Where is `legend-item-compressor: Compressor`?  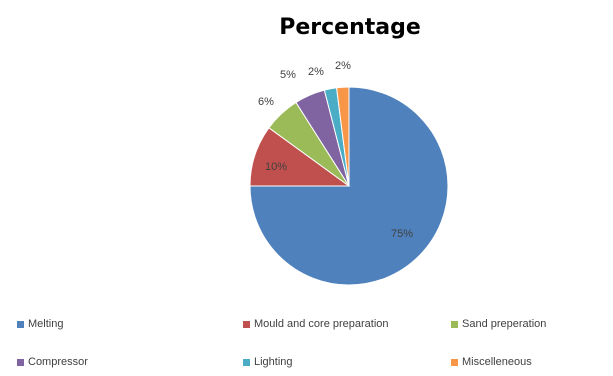 legend-item-compressor: Compressor is located at coordinates (52, 362).